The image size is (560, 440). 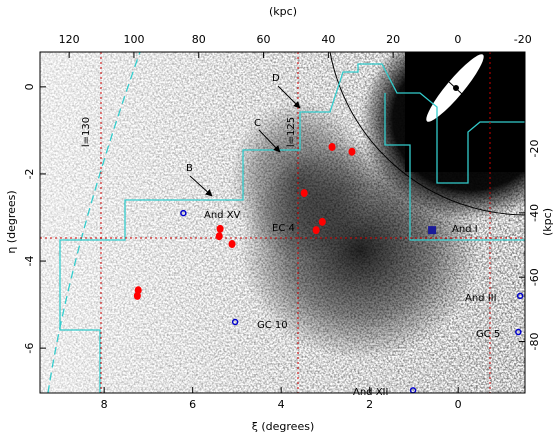 What do you see at coordinates (458, 404) in the screenshot?
I see `x-tick-label: 0` at bounding box center [458, 404].